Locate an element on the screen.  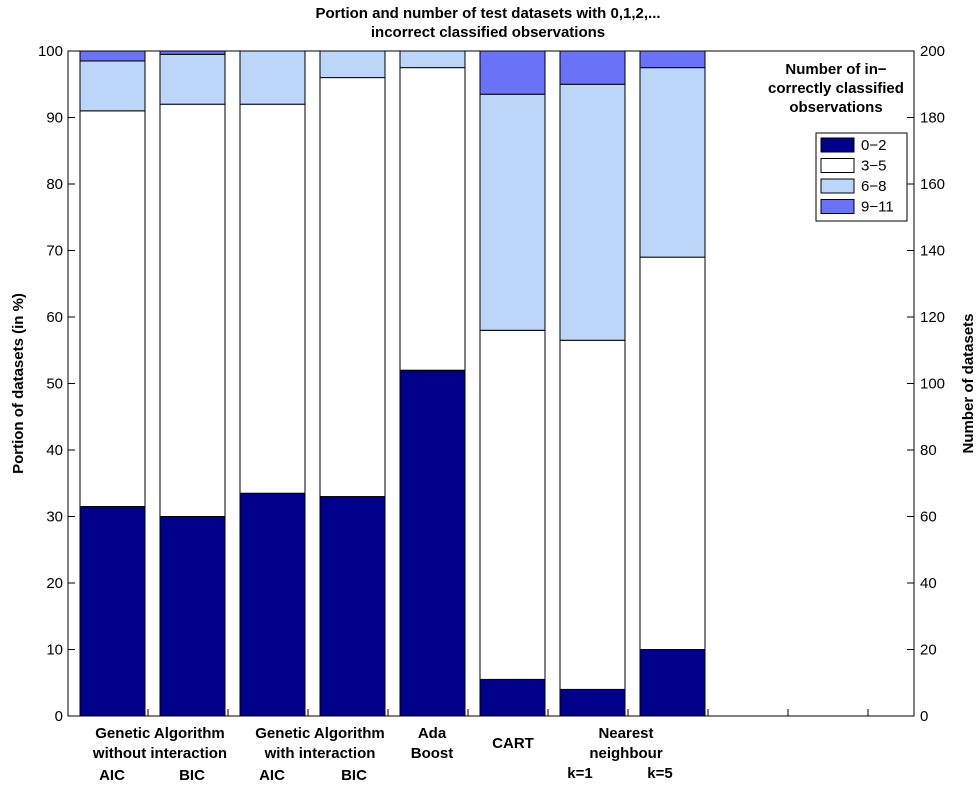
y-tick-label: 10 is located at coordinates (54, 650).